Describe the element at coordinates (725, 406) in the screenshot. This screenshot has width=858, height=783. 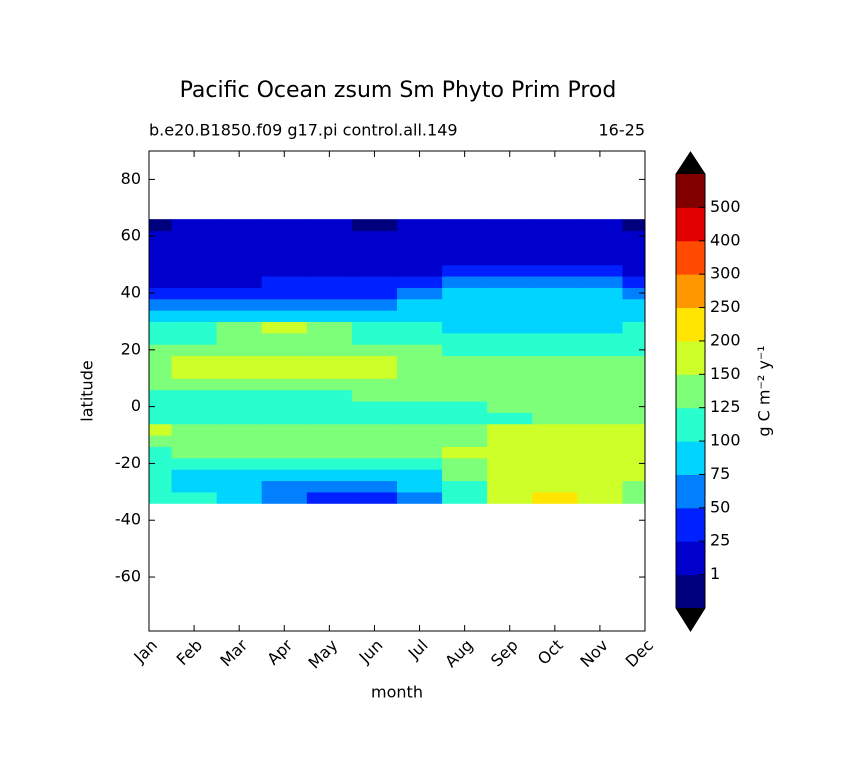
I see `colorbar-tick-label: 125` at that location.